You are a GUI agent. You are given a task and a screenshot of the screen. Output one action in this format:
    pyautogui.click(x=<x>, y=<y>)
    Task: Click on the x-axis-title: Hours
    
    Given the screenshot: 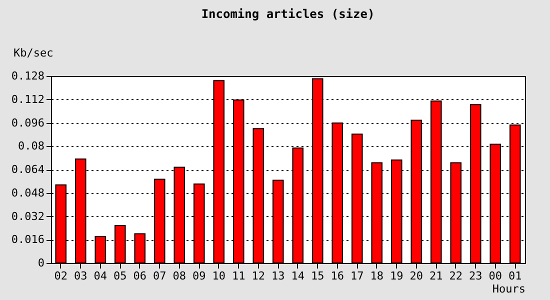 What is the action you would take?
    pyautogui.click(x=509, y=289)
    